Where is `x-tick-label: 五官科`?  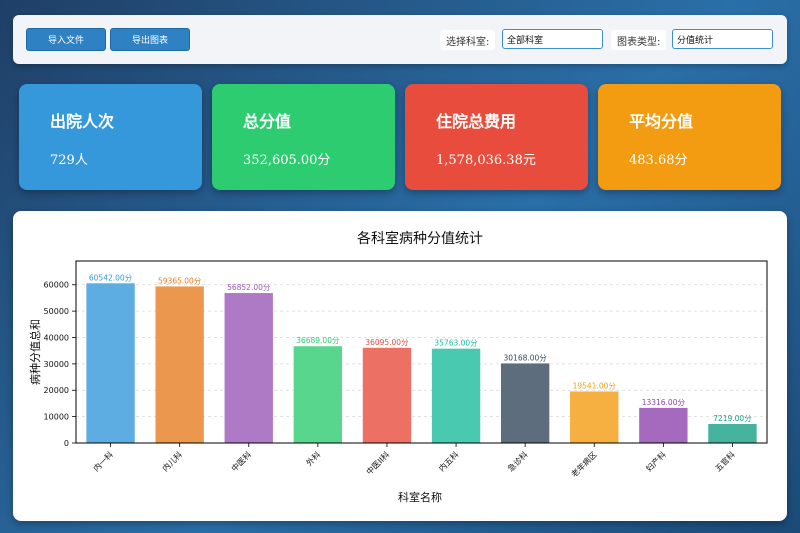
x-tick-label: 五官科 is located at coordinates (725, 461).